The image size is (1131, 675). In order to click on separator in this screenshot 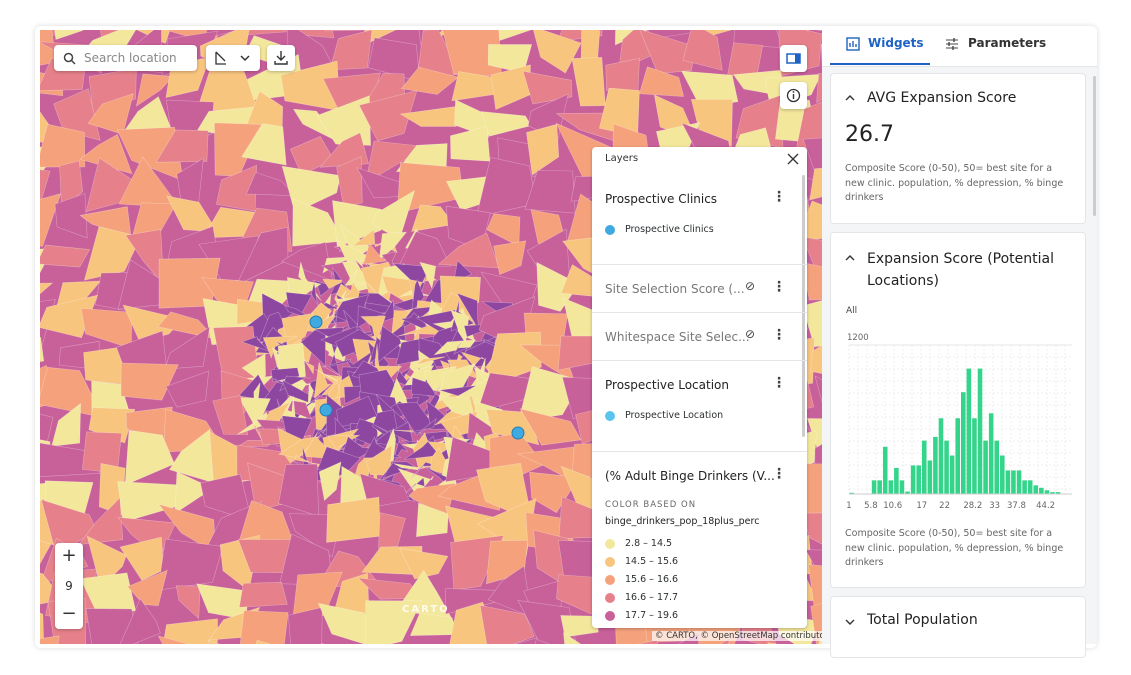, I will do `click(699, 451)`.